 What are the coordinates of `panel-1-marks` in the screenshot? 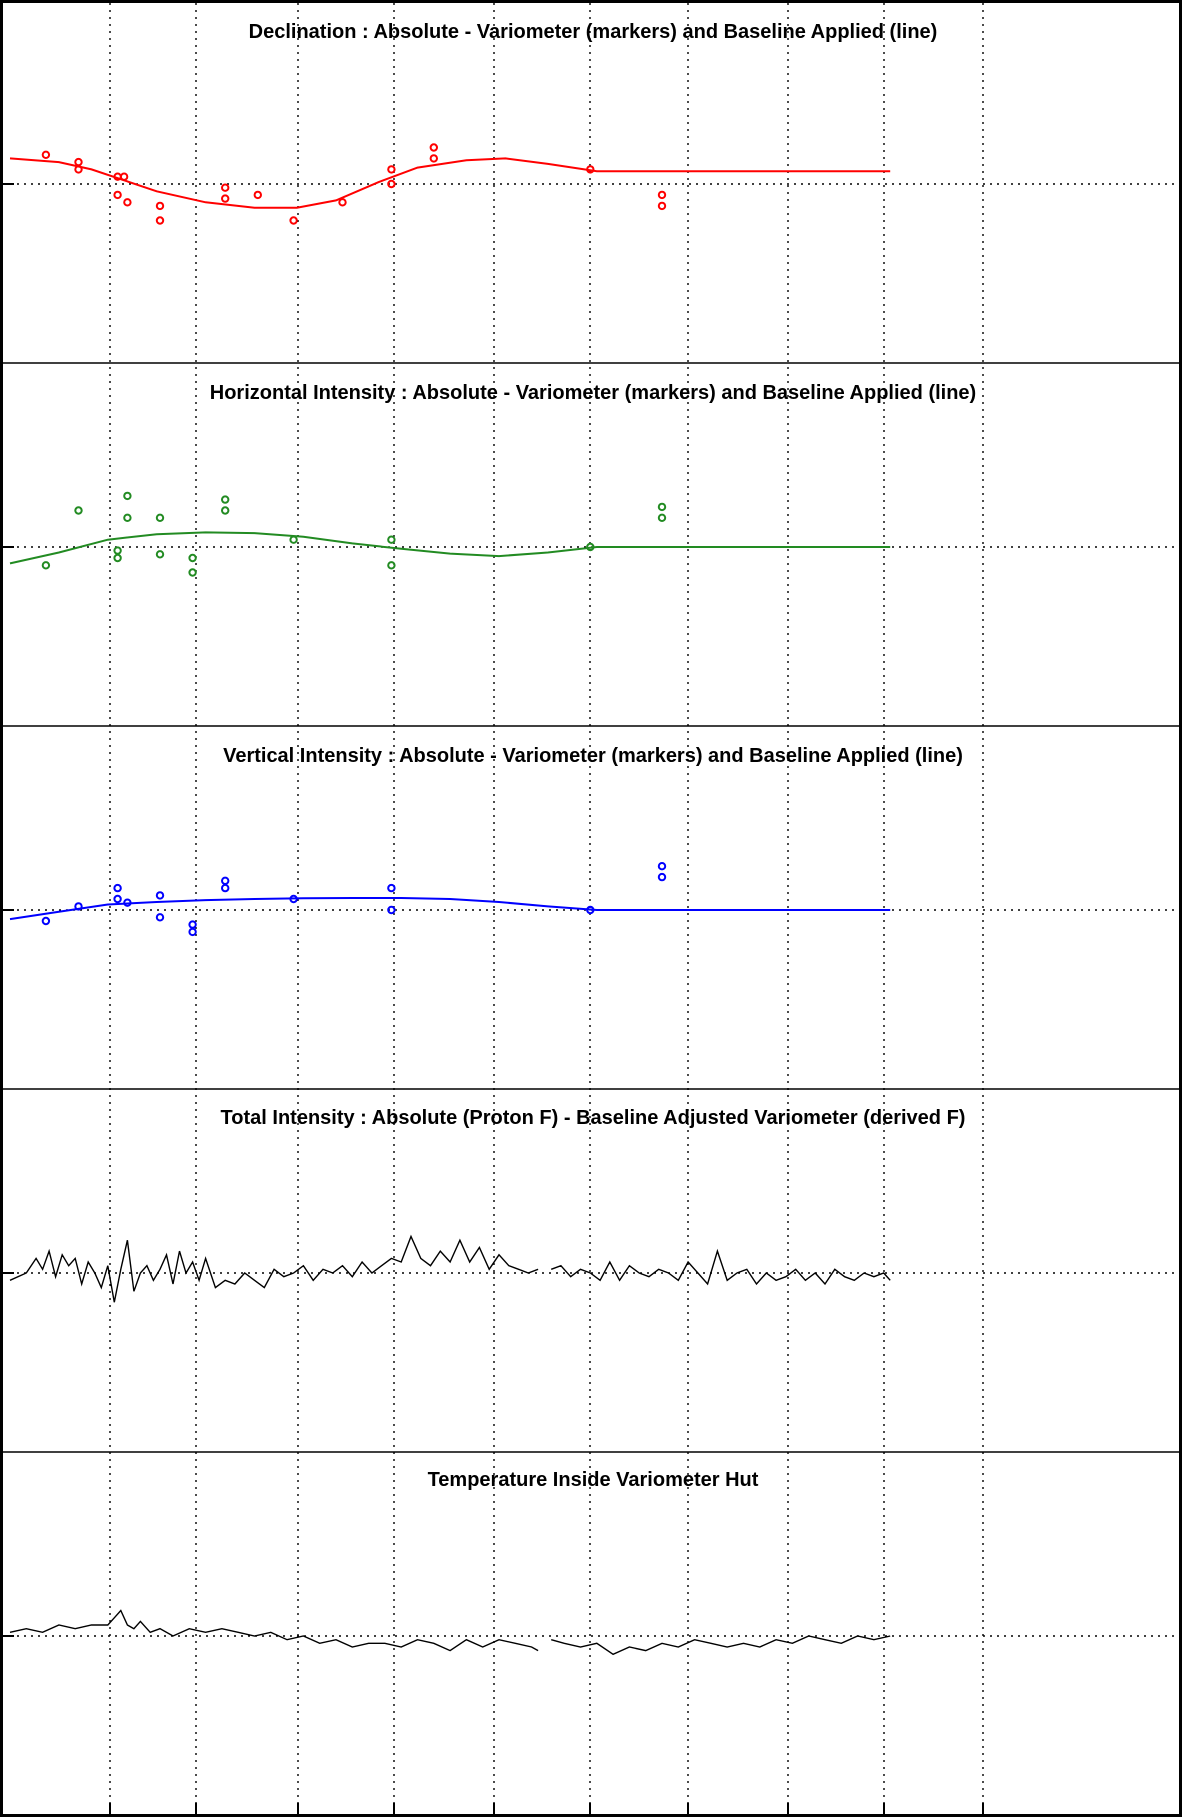 It's located at (450, 534).